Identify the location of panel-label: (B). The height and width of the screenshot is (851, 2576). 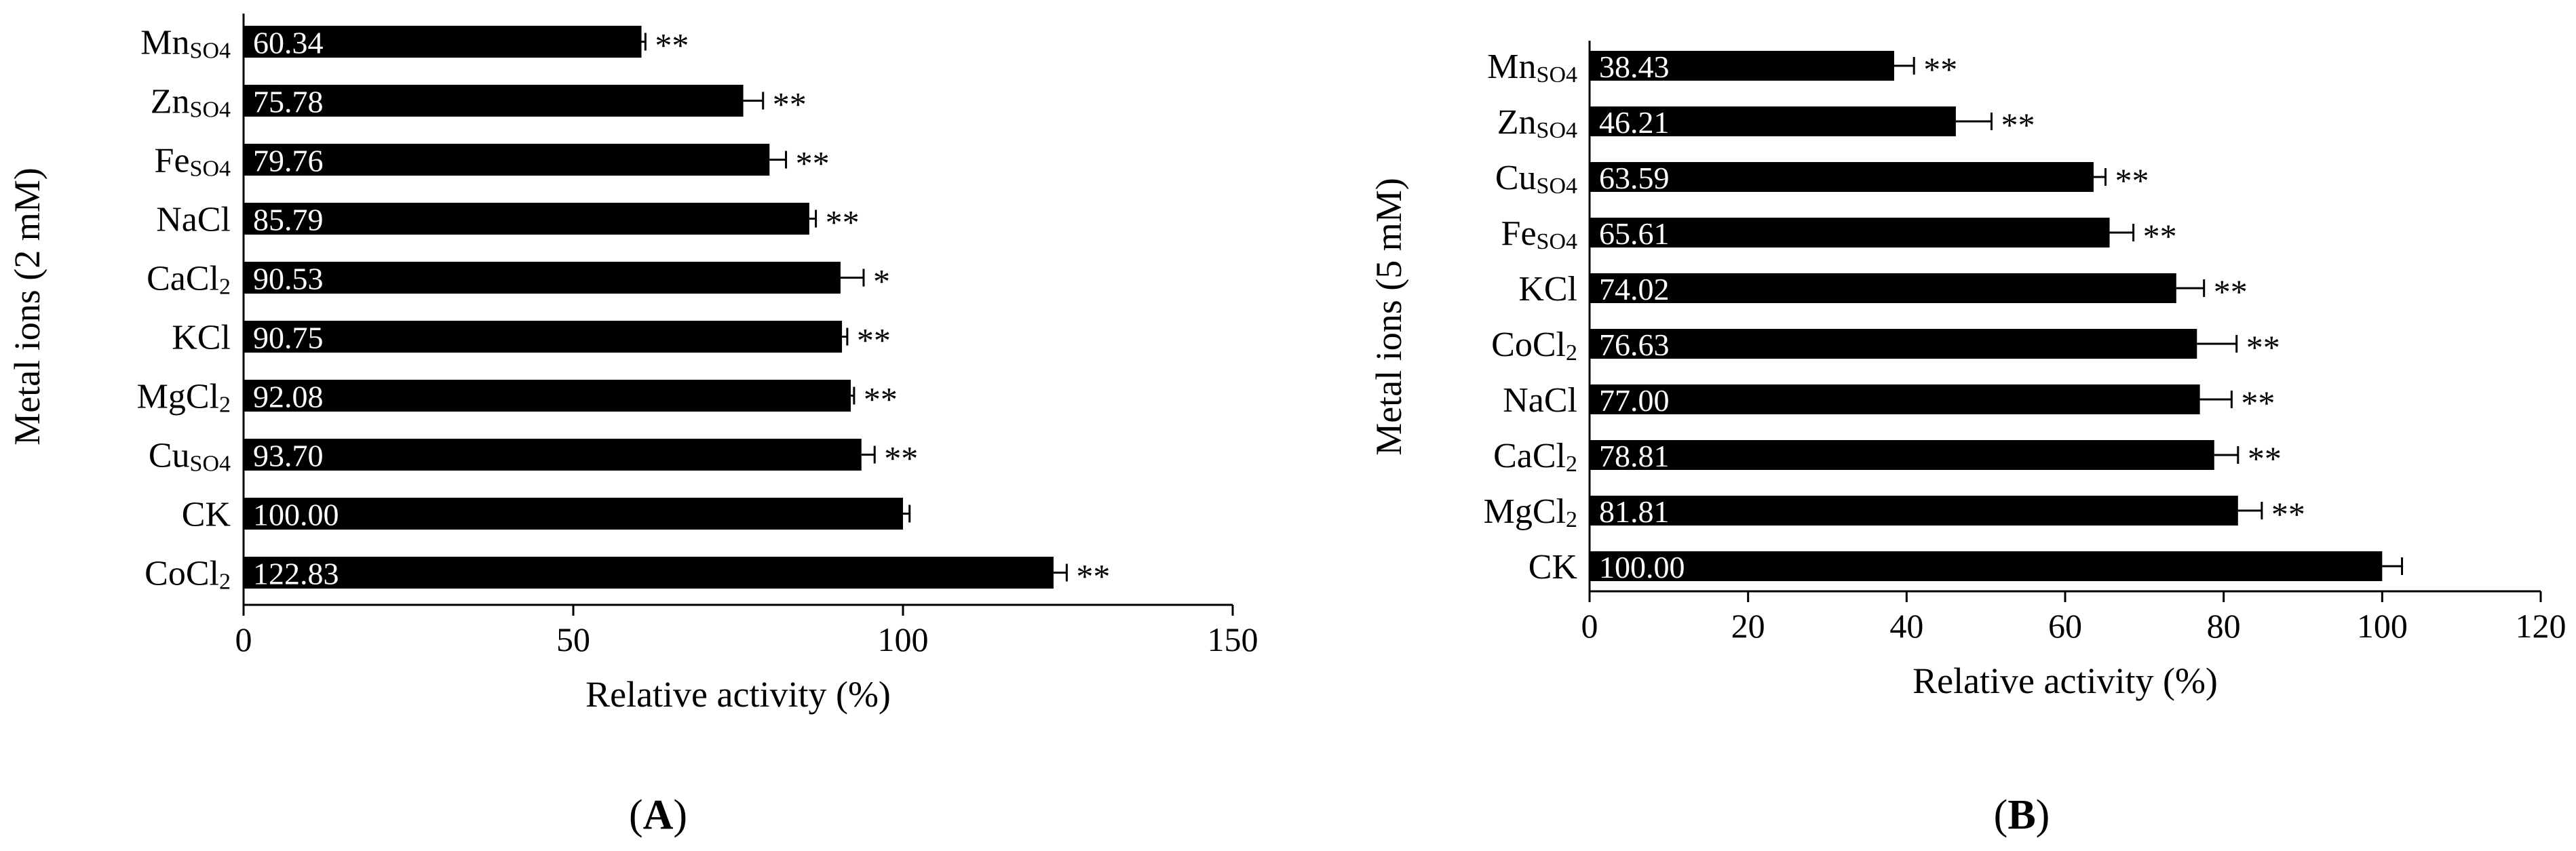
(2022, 815).